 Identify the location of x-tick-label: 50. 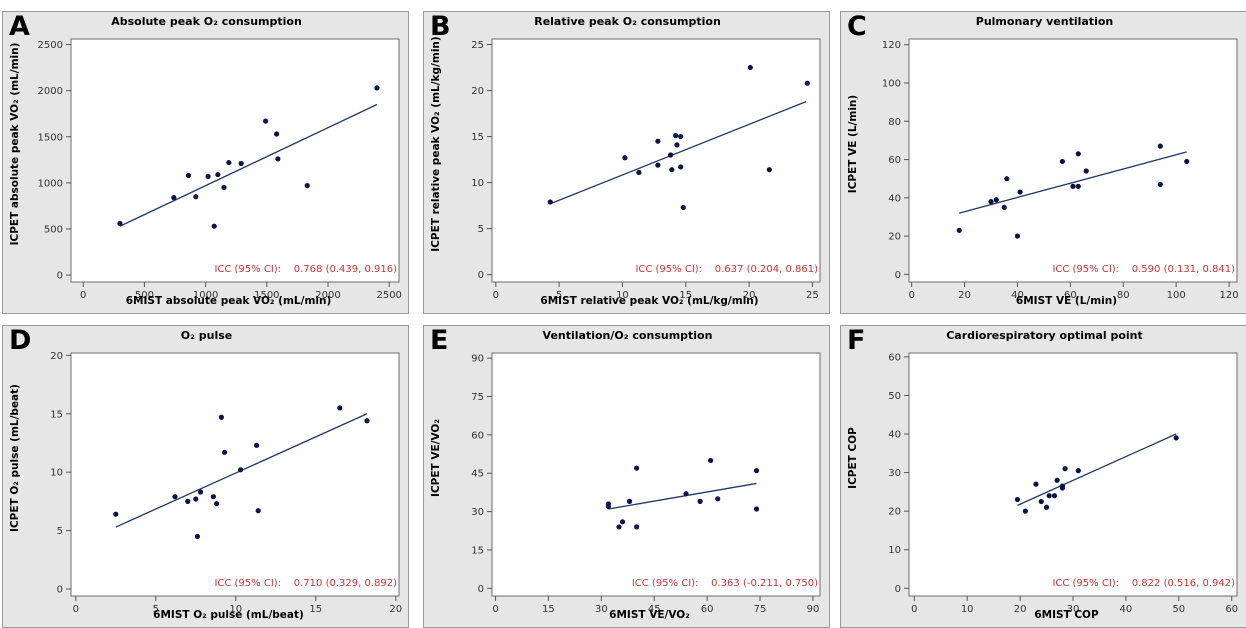
(1178, 609).